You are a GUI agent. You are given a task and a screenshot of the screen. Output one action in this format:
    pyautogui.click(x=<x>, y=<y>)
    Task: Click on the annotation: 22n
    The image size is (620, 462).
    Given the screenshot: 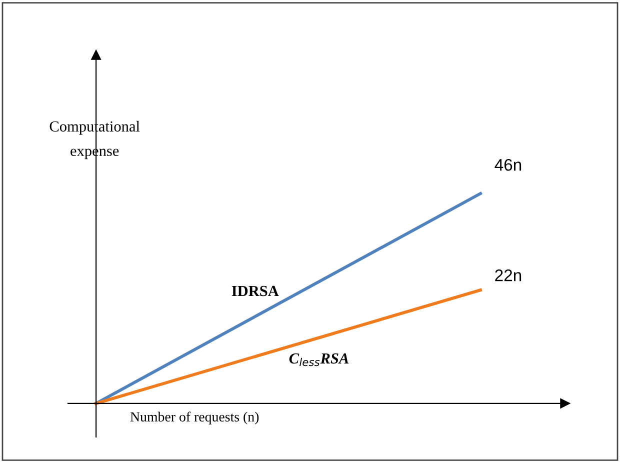 What is the action you would take?
    pyautogui.click(x=508, y=275)
    